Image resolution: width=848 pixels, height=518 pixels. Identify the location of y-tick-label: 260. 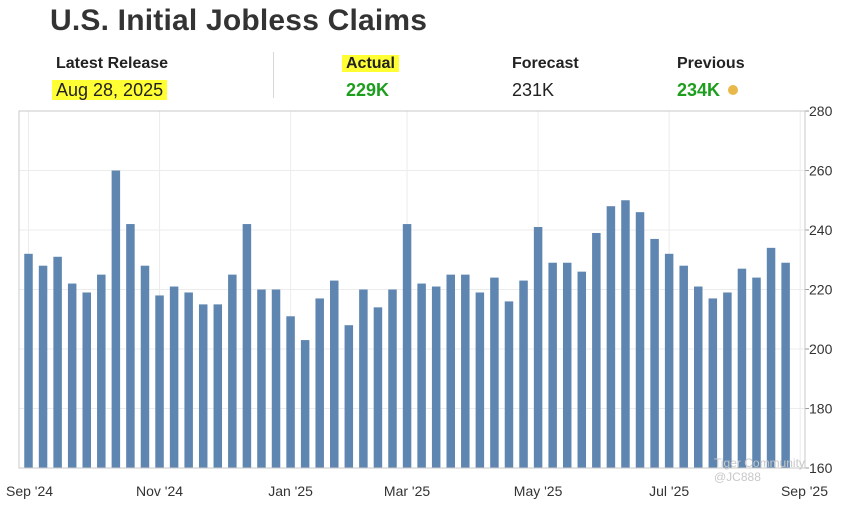
(821, 171).